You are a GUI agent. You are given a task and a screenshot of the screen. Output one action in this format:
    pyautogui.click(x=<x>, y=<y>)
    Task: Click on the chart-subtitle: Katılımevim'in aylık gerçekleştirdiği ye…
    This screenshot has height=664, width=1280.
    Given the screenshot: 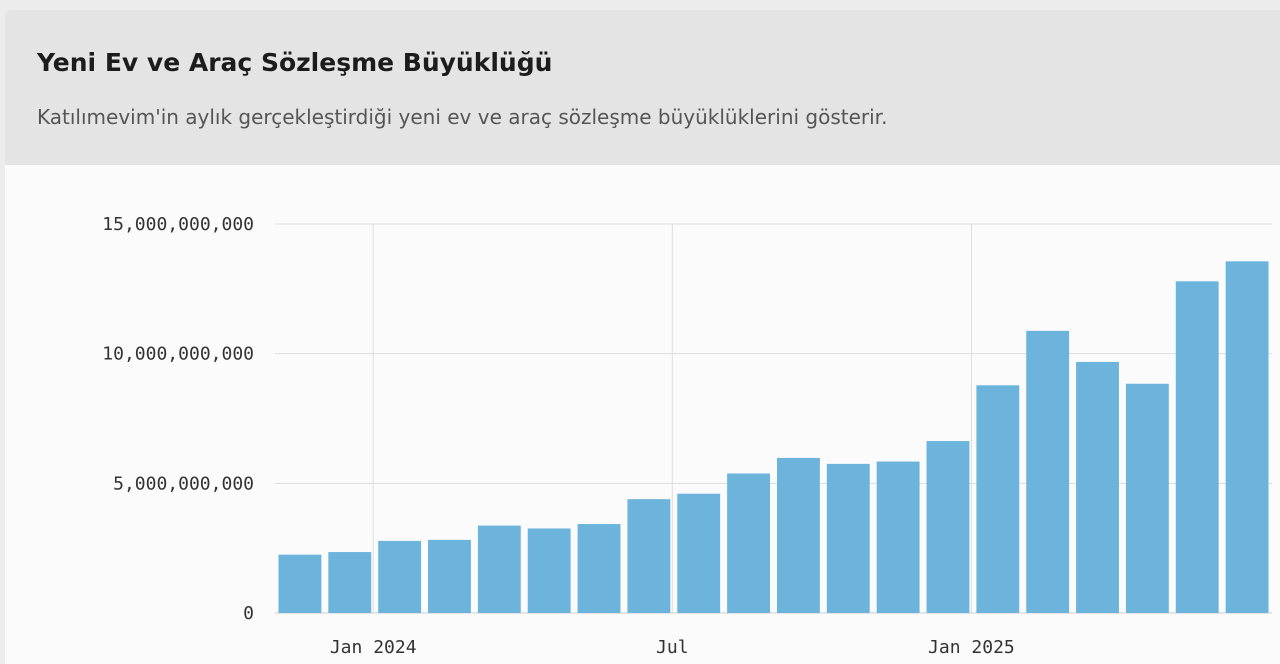 What is the action you would take?
    pyautogui.click(x=462, y=117)
    